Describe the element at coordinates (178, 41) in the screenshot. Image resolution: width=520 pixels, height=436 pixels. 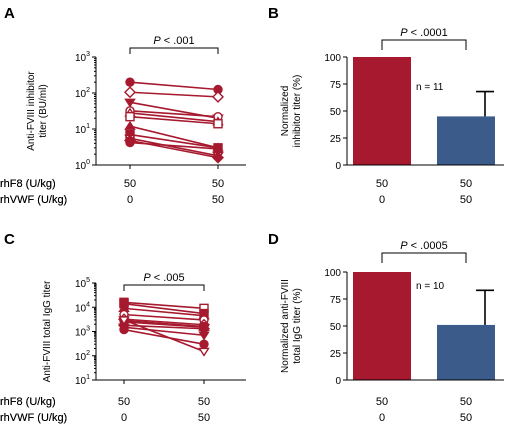
I see `p-value: < .001` at that location.